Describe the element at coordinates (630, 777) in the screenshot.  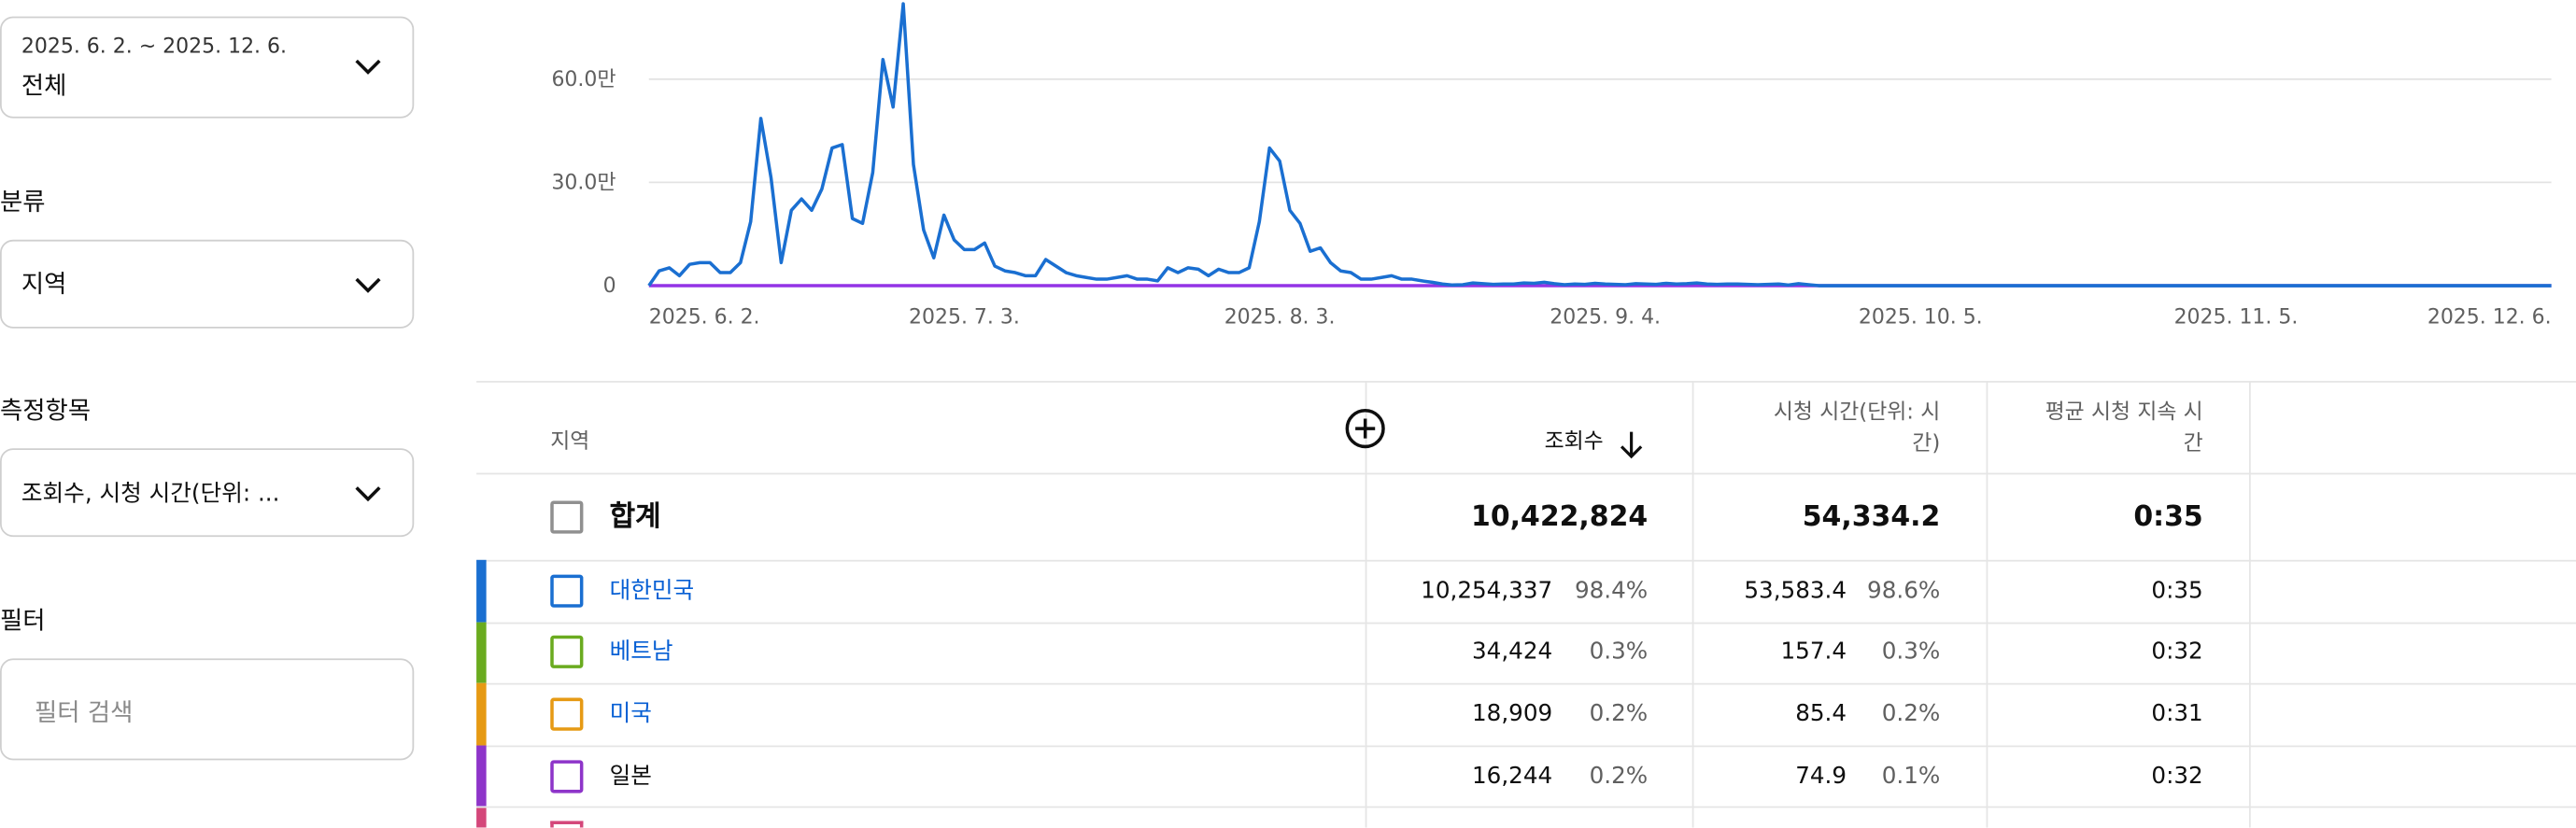
I see `region-name: 일본` at that location.